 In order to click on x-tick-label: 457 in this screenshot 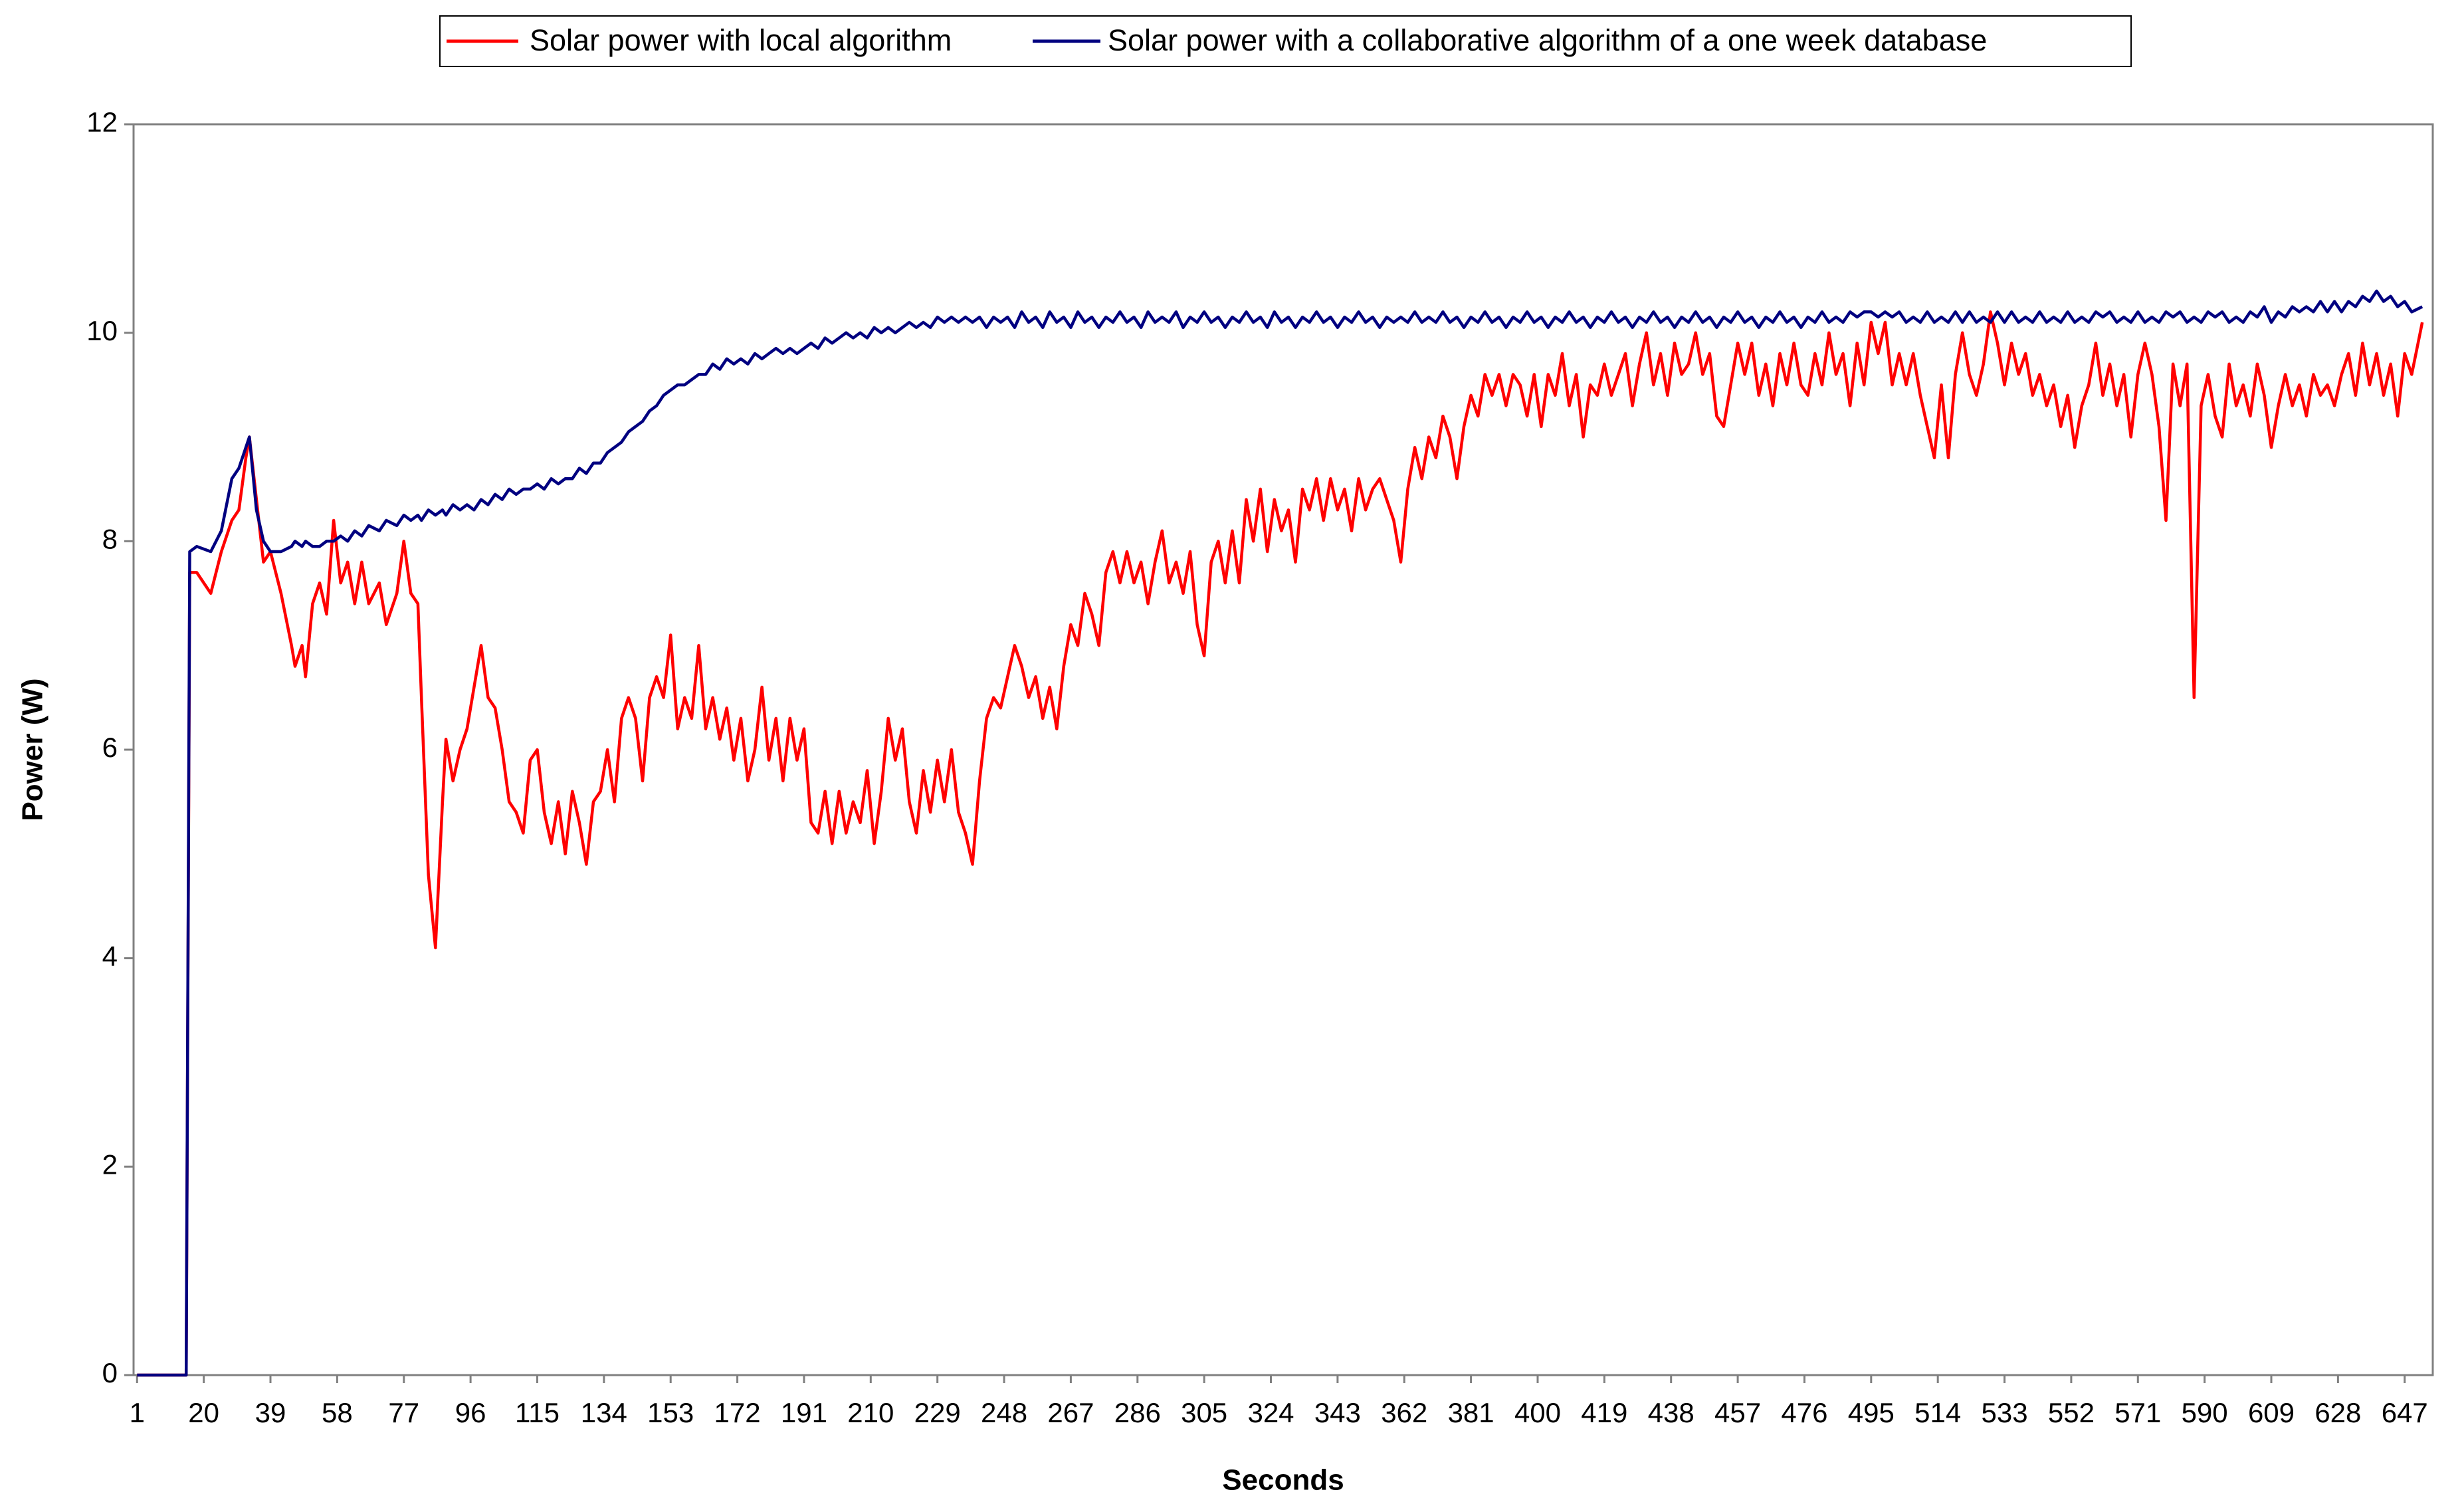, I will do `click(1737, 1412)`.